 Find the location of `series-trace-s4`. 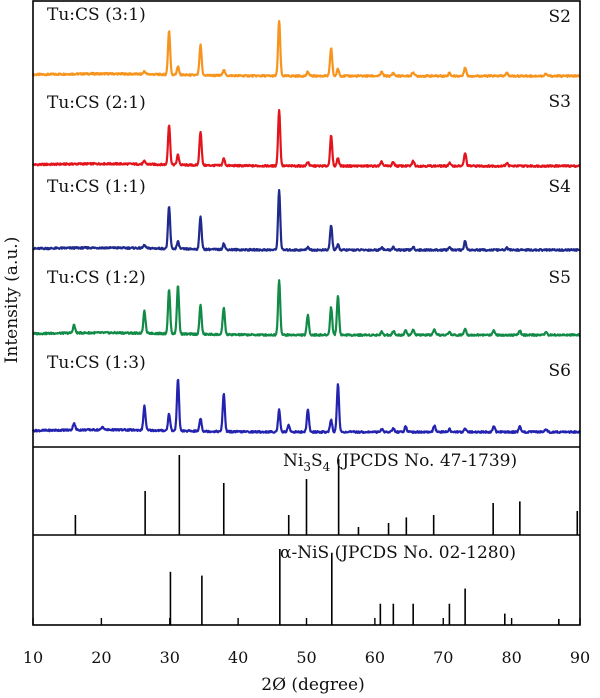

series-trace-s4 is located at coordinates (306, 220).